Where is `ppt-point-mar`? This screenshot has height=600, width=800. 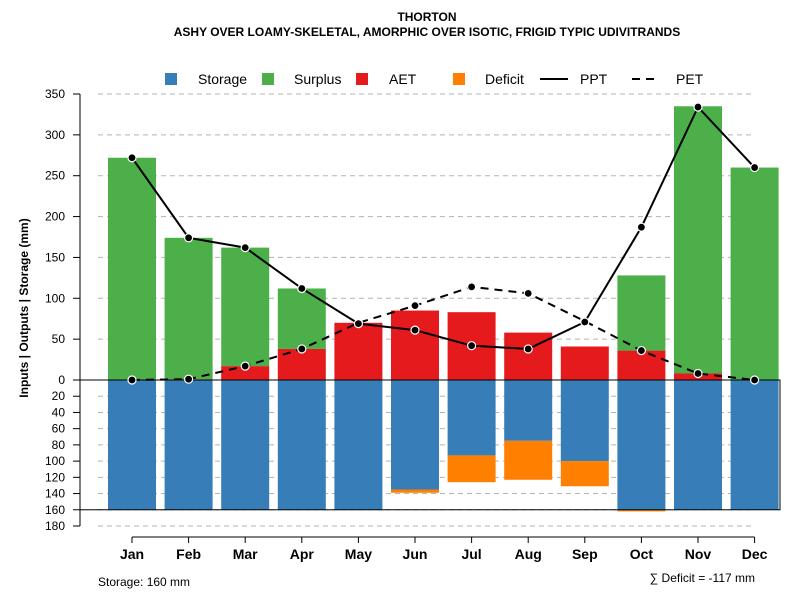 ppt-point-mar is located at coordinates (245, 248).